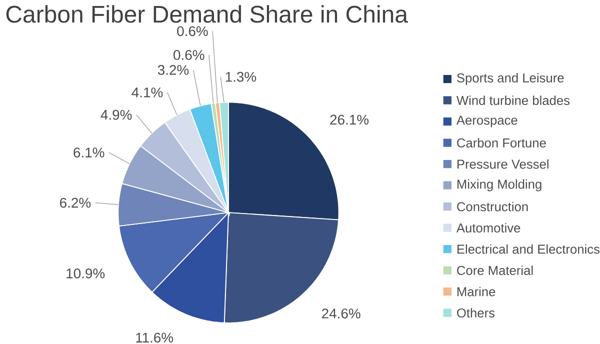 This screenshot has width=600, height=344. Describe the element at coordinates (85, 273) in the screenshot. I see `data-label: 10.9%` at that location.